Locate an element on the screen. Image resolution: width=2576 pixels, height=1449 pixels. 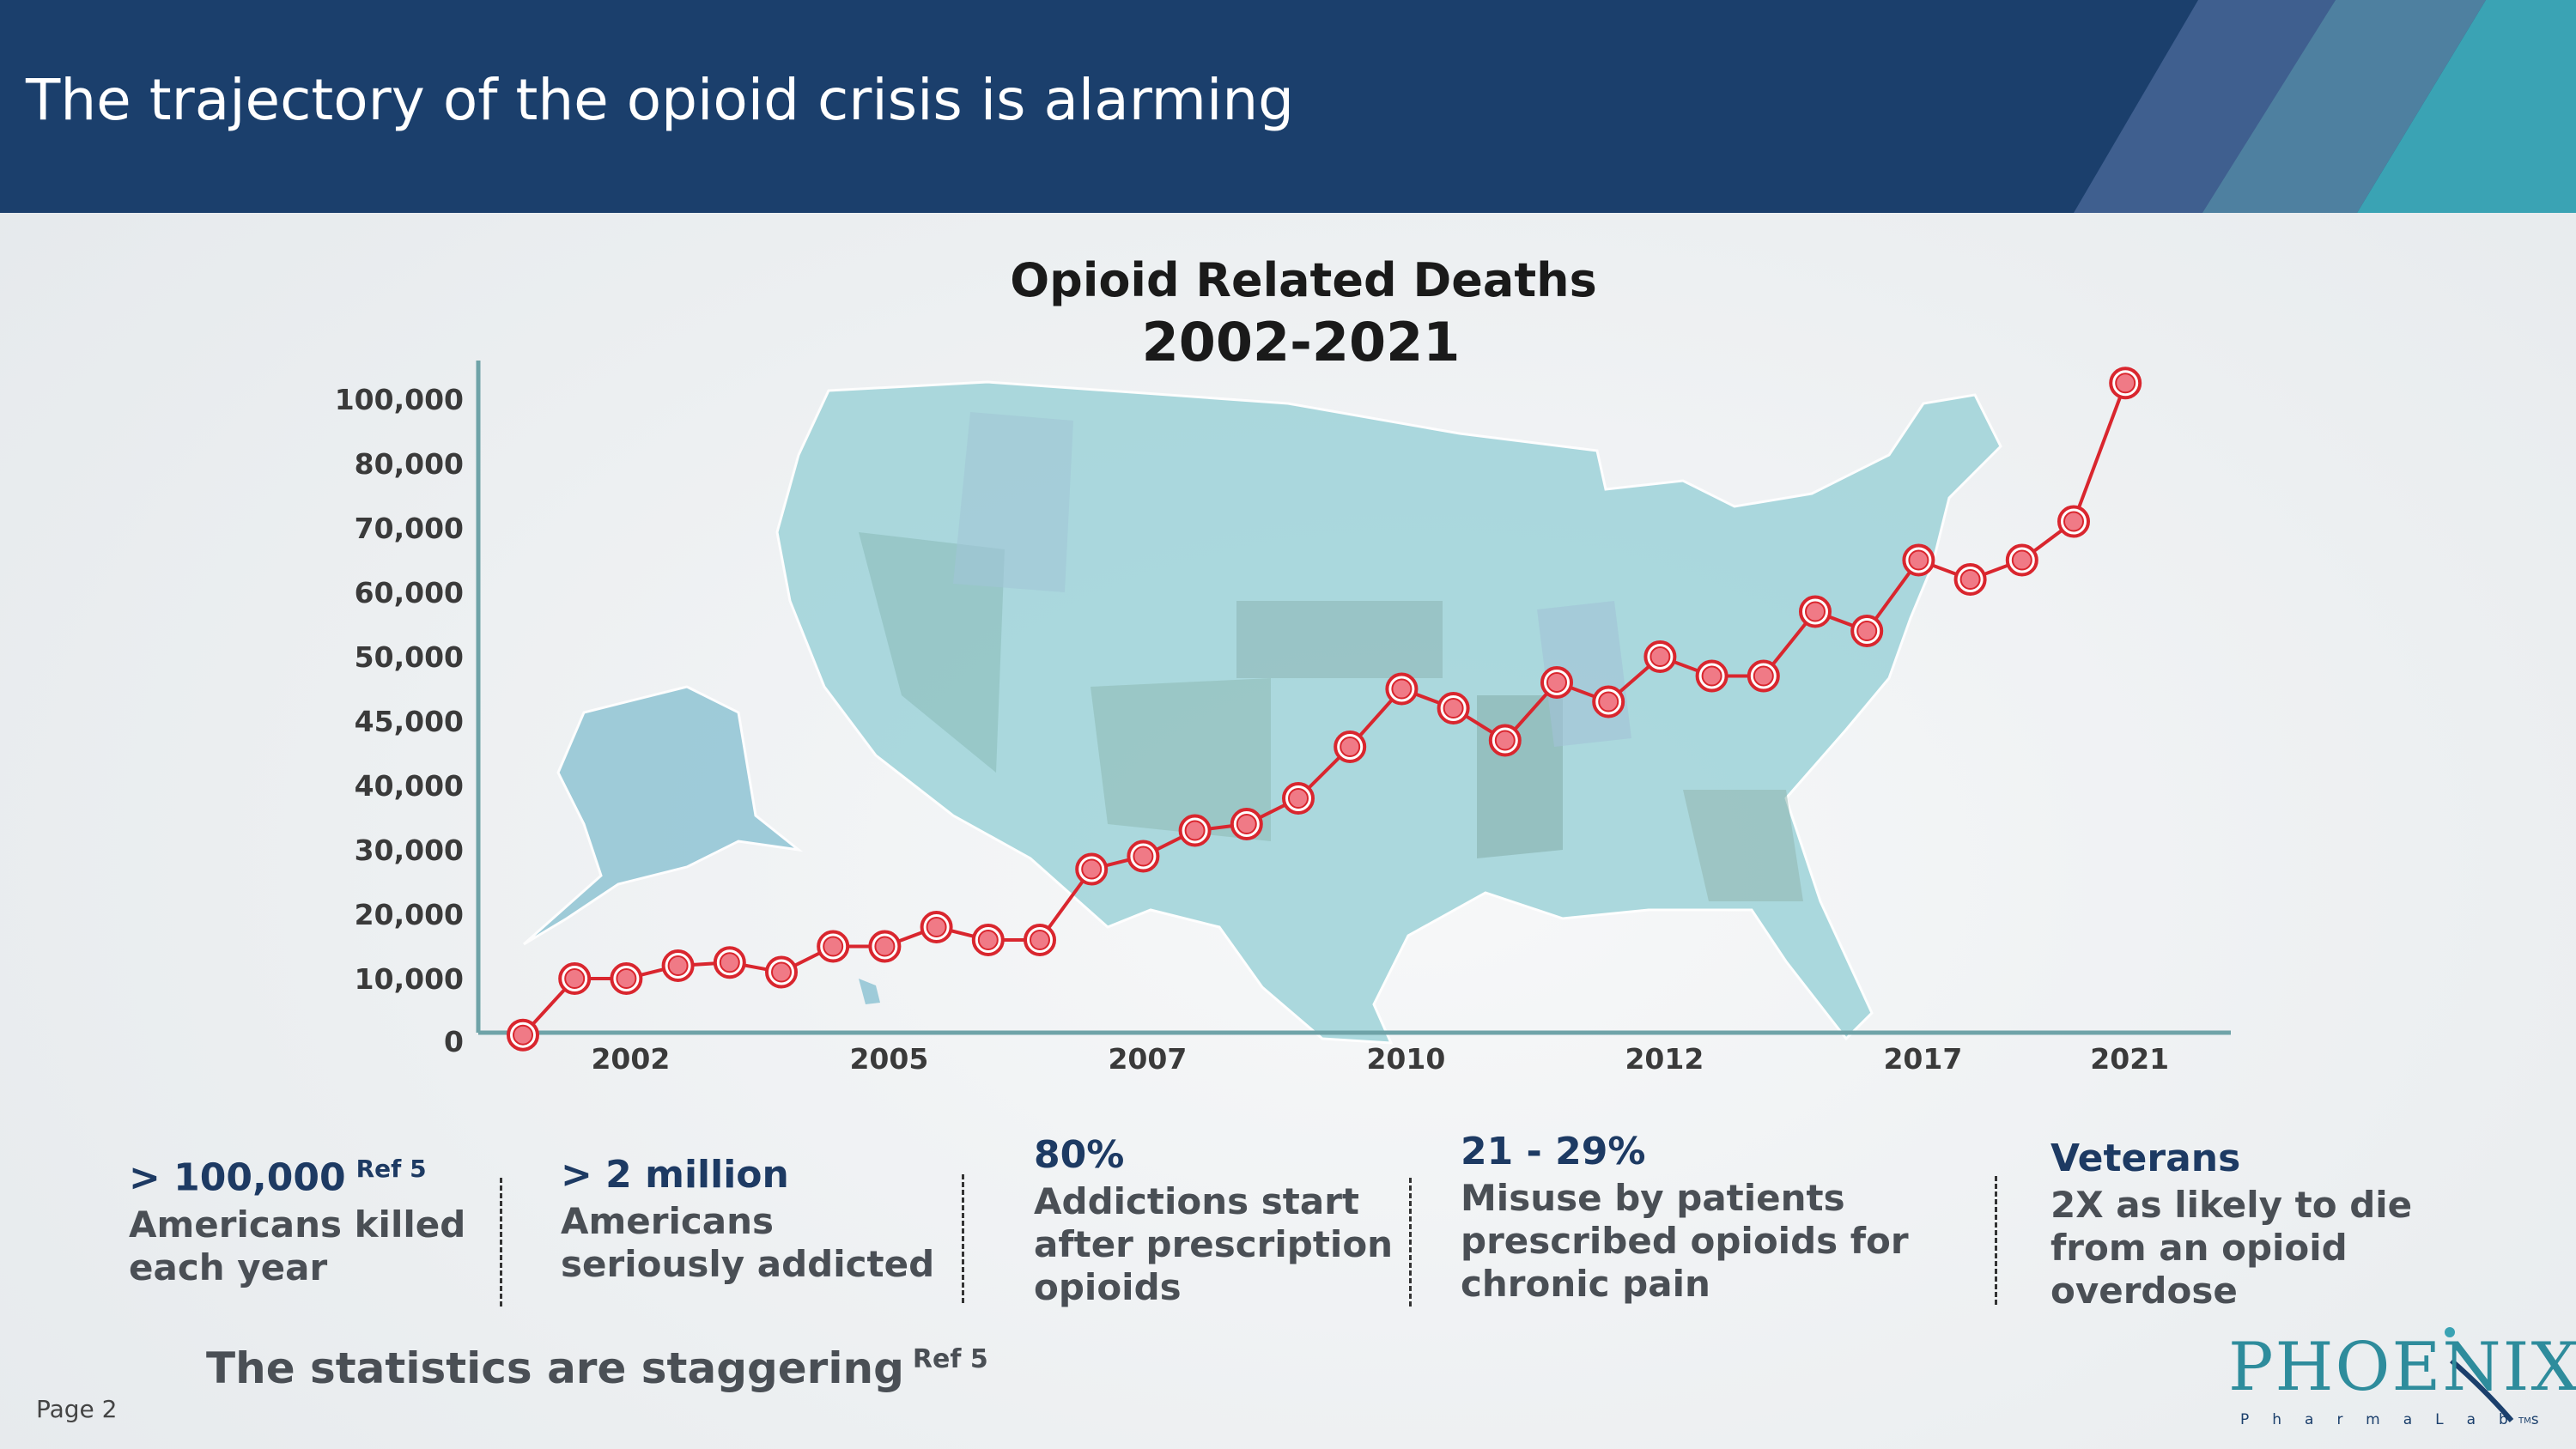
y-tick-label: 70,000 is located at coordinates (409, 528).